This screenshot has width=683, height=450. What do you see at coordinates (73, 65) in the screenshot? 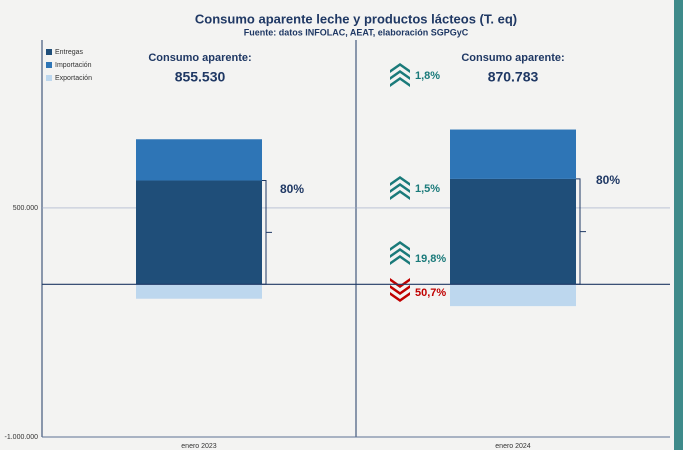
I see `legend-label: Importación` at bounding box center [73, 65].